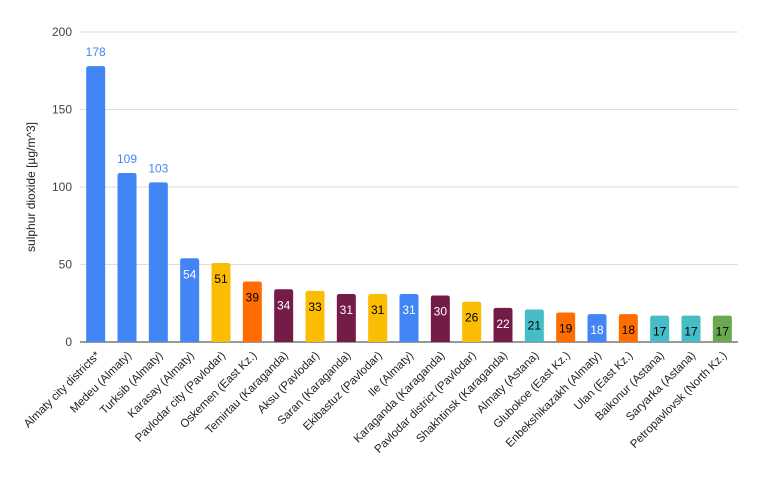 The image size is (759, 503). What do you see at coordinates (62, 110) in the screenshot?
I see `y-tick-label: 150` at bounding box center [62, 110].